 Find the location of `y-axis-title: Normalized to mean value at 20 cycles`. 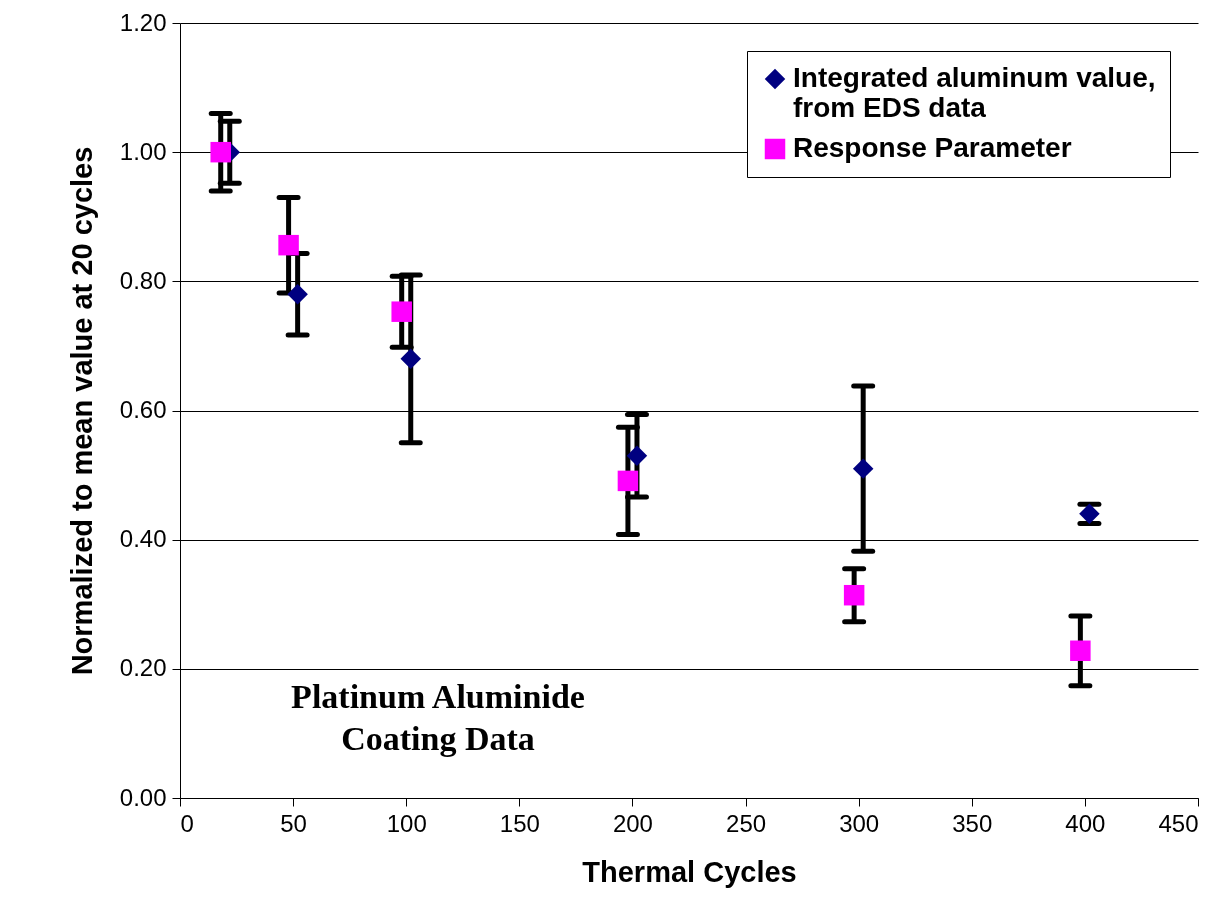

y-axis-title: Normalized to mean value at 20 cycles is located at coordinates (81, 411).